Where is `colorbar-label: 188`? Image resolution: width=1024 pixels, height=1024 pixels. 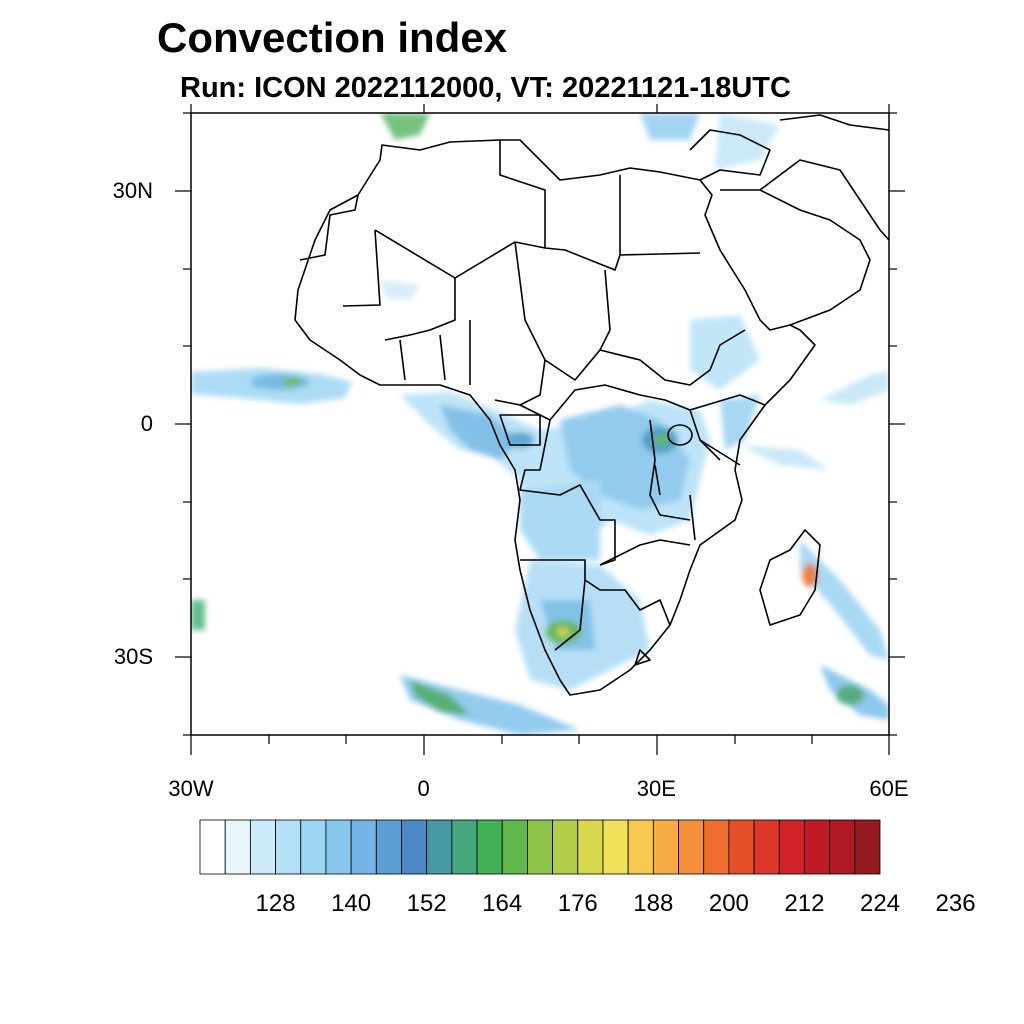
colorbar-label: 188 is located at coordinates (653, 903).